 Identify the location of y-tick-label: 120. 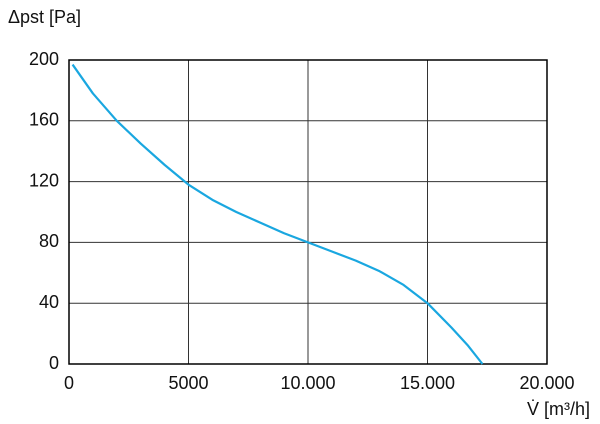
(44, 180).